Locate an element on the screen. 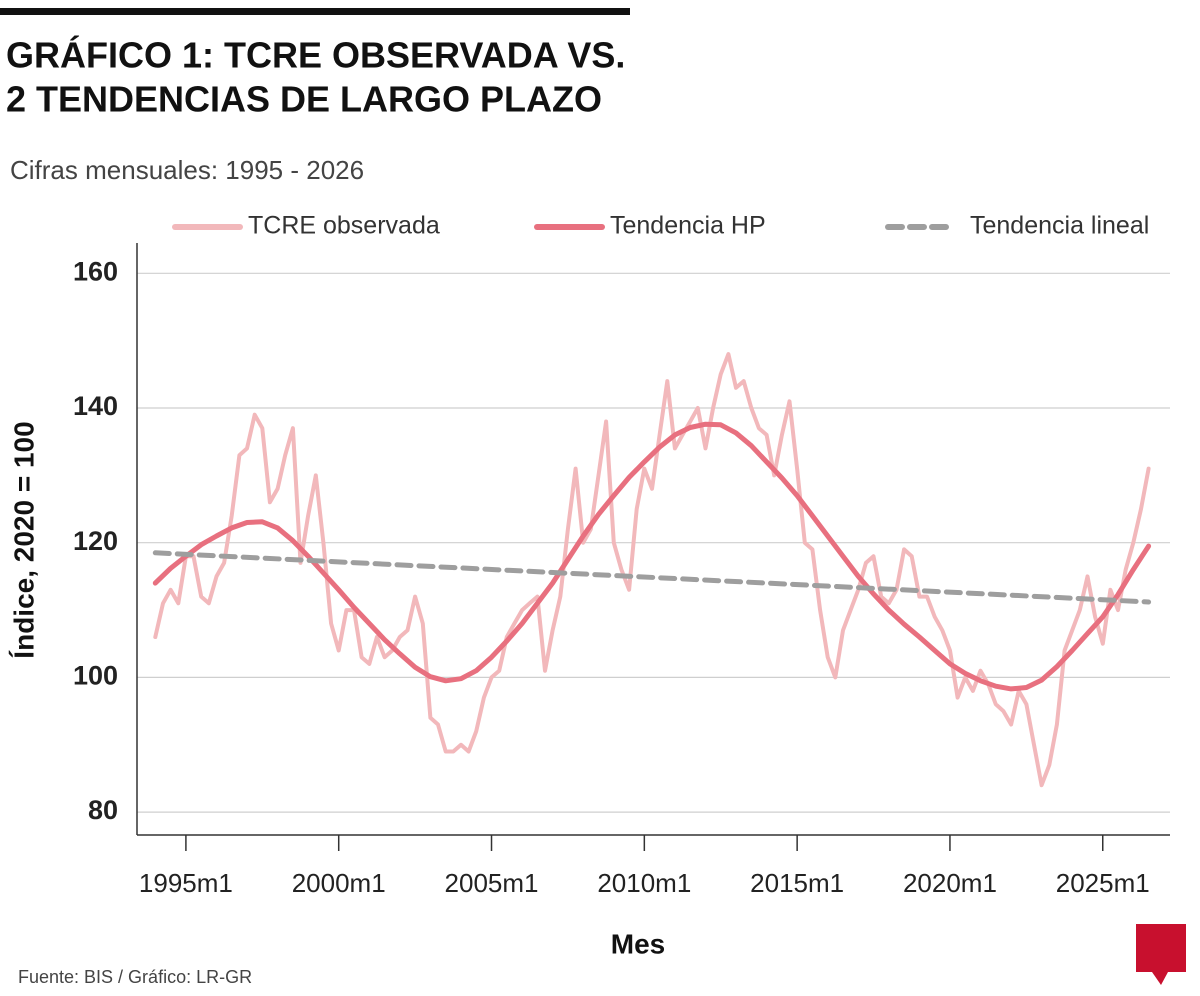 Image resolution: width=1200 pixels, height=996 pixels. y-tick-label: 80 is located at coordinates (103, 810).